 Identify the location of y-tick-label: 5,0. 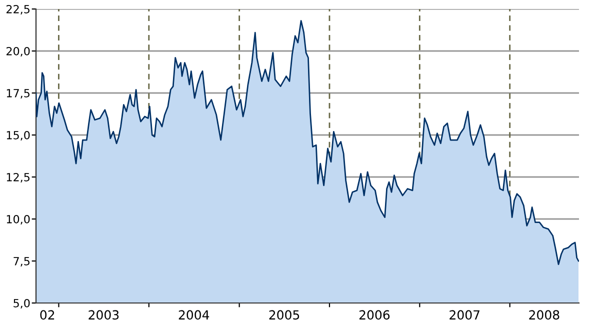
(22, 303).